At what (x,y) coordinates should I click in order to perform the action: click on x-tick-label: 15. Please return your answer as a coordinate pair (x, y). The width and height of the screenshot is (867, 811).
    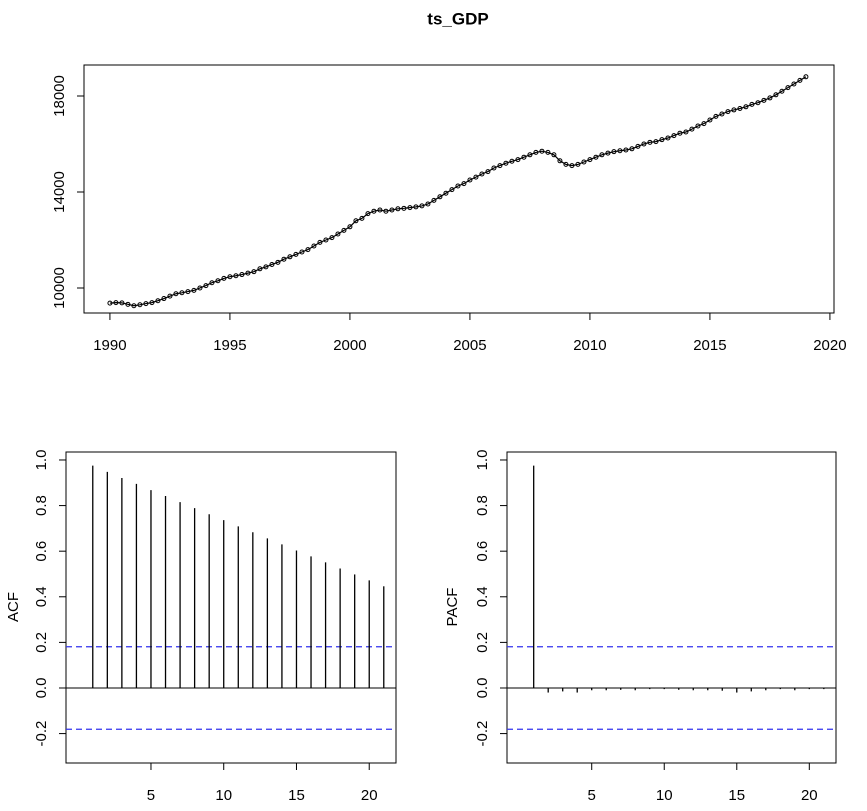
    Looking at the image, I should click on (736, 795).